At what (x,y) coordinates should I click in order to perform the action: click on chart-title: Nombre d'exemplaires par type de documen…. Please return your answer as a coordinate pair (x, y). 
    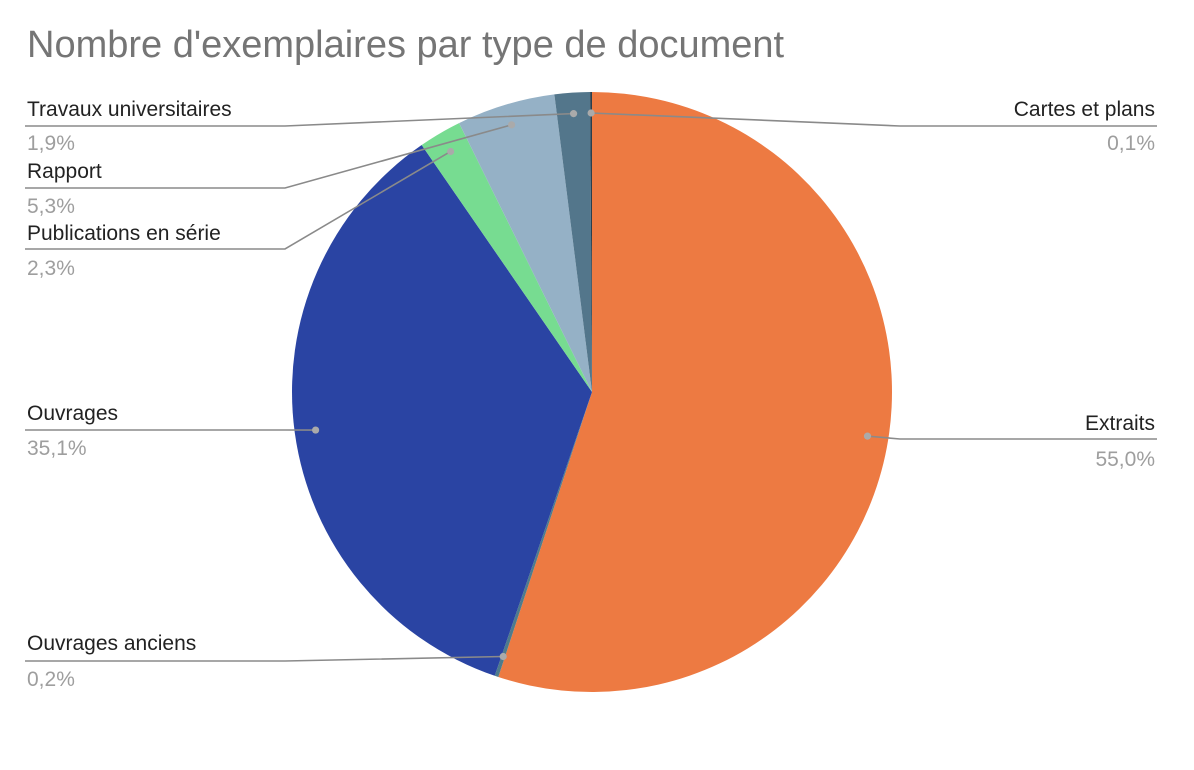
    Looking at the image, I should click on (406, 45).